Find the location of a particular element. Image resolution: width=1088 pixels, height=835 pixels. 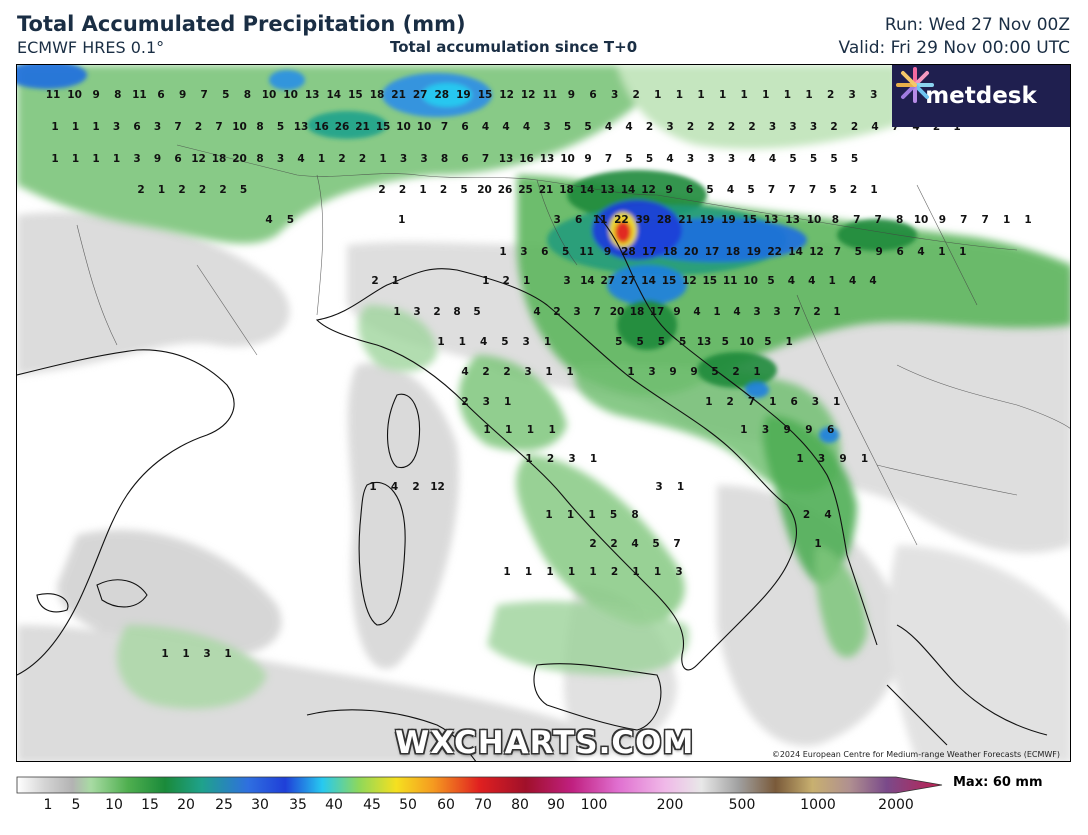

precip-value: 22 is located at coordinates (621, 220).